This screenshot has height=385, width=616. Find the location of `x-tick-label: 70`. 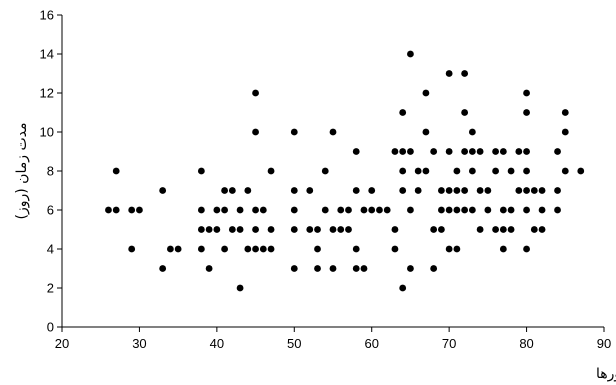

x-tick-label: 70 is located at coordinates (449, 343).